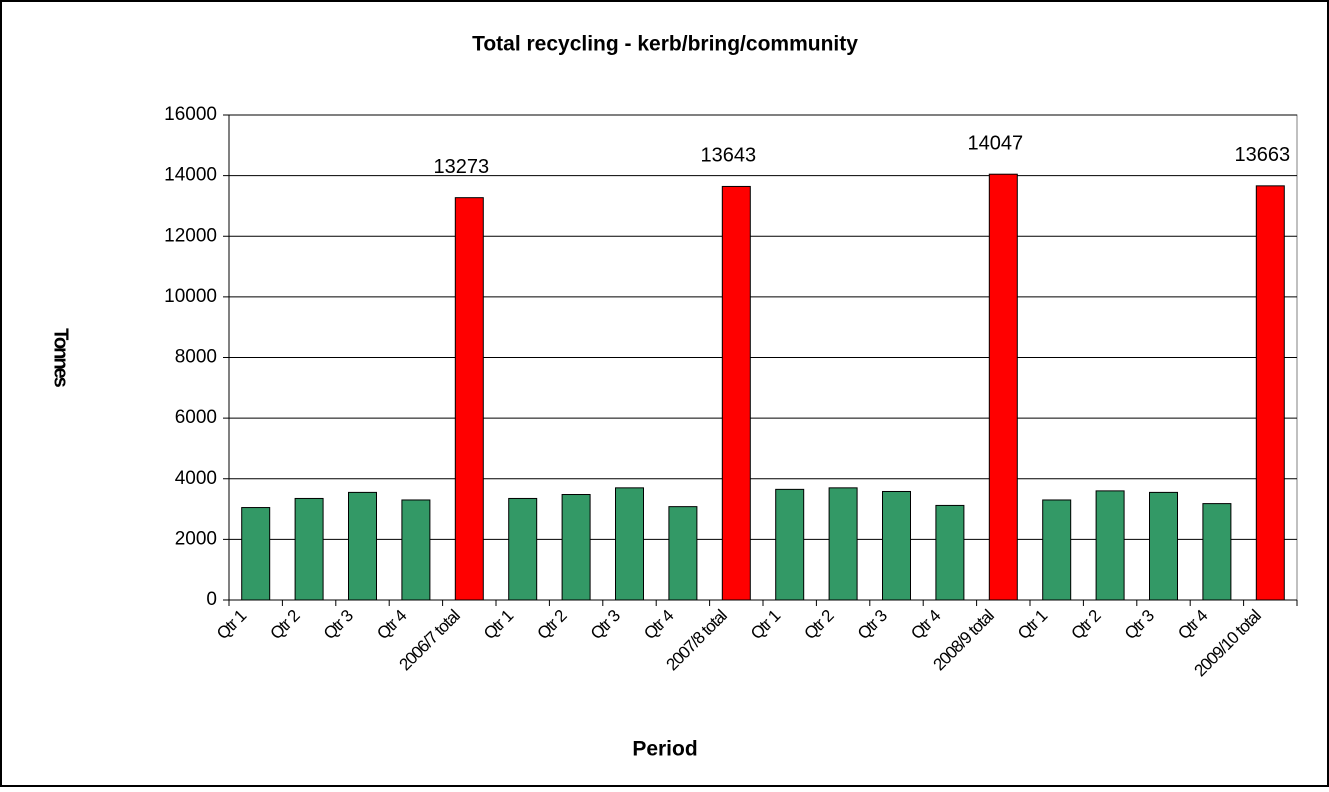 The width and height of the screenshot is (1329, 792). Describe the element at coordinates (196, 538) in the screenshot. I see `y-tick-label: 2000` at that location.